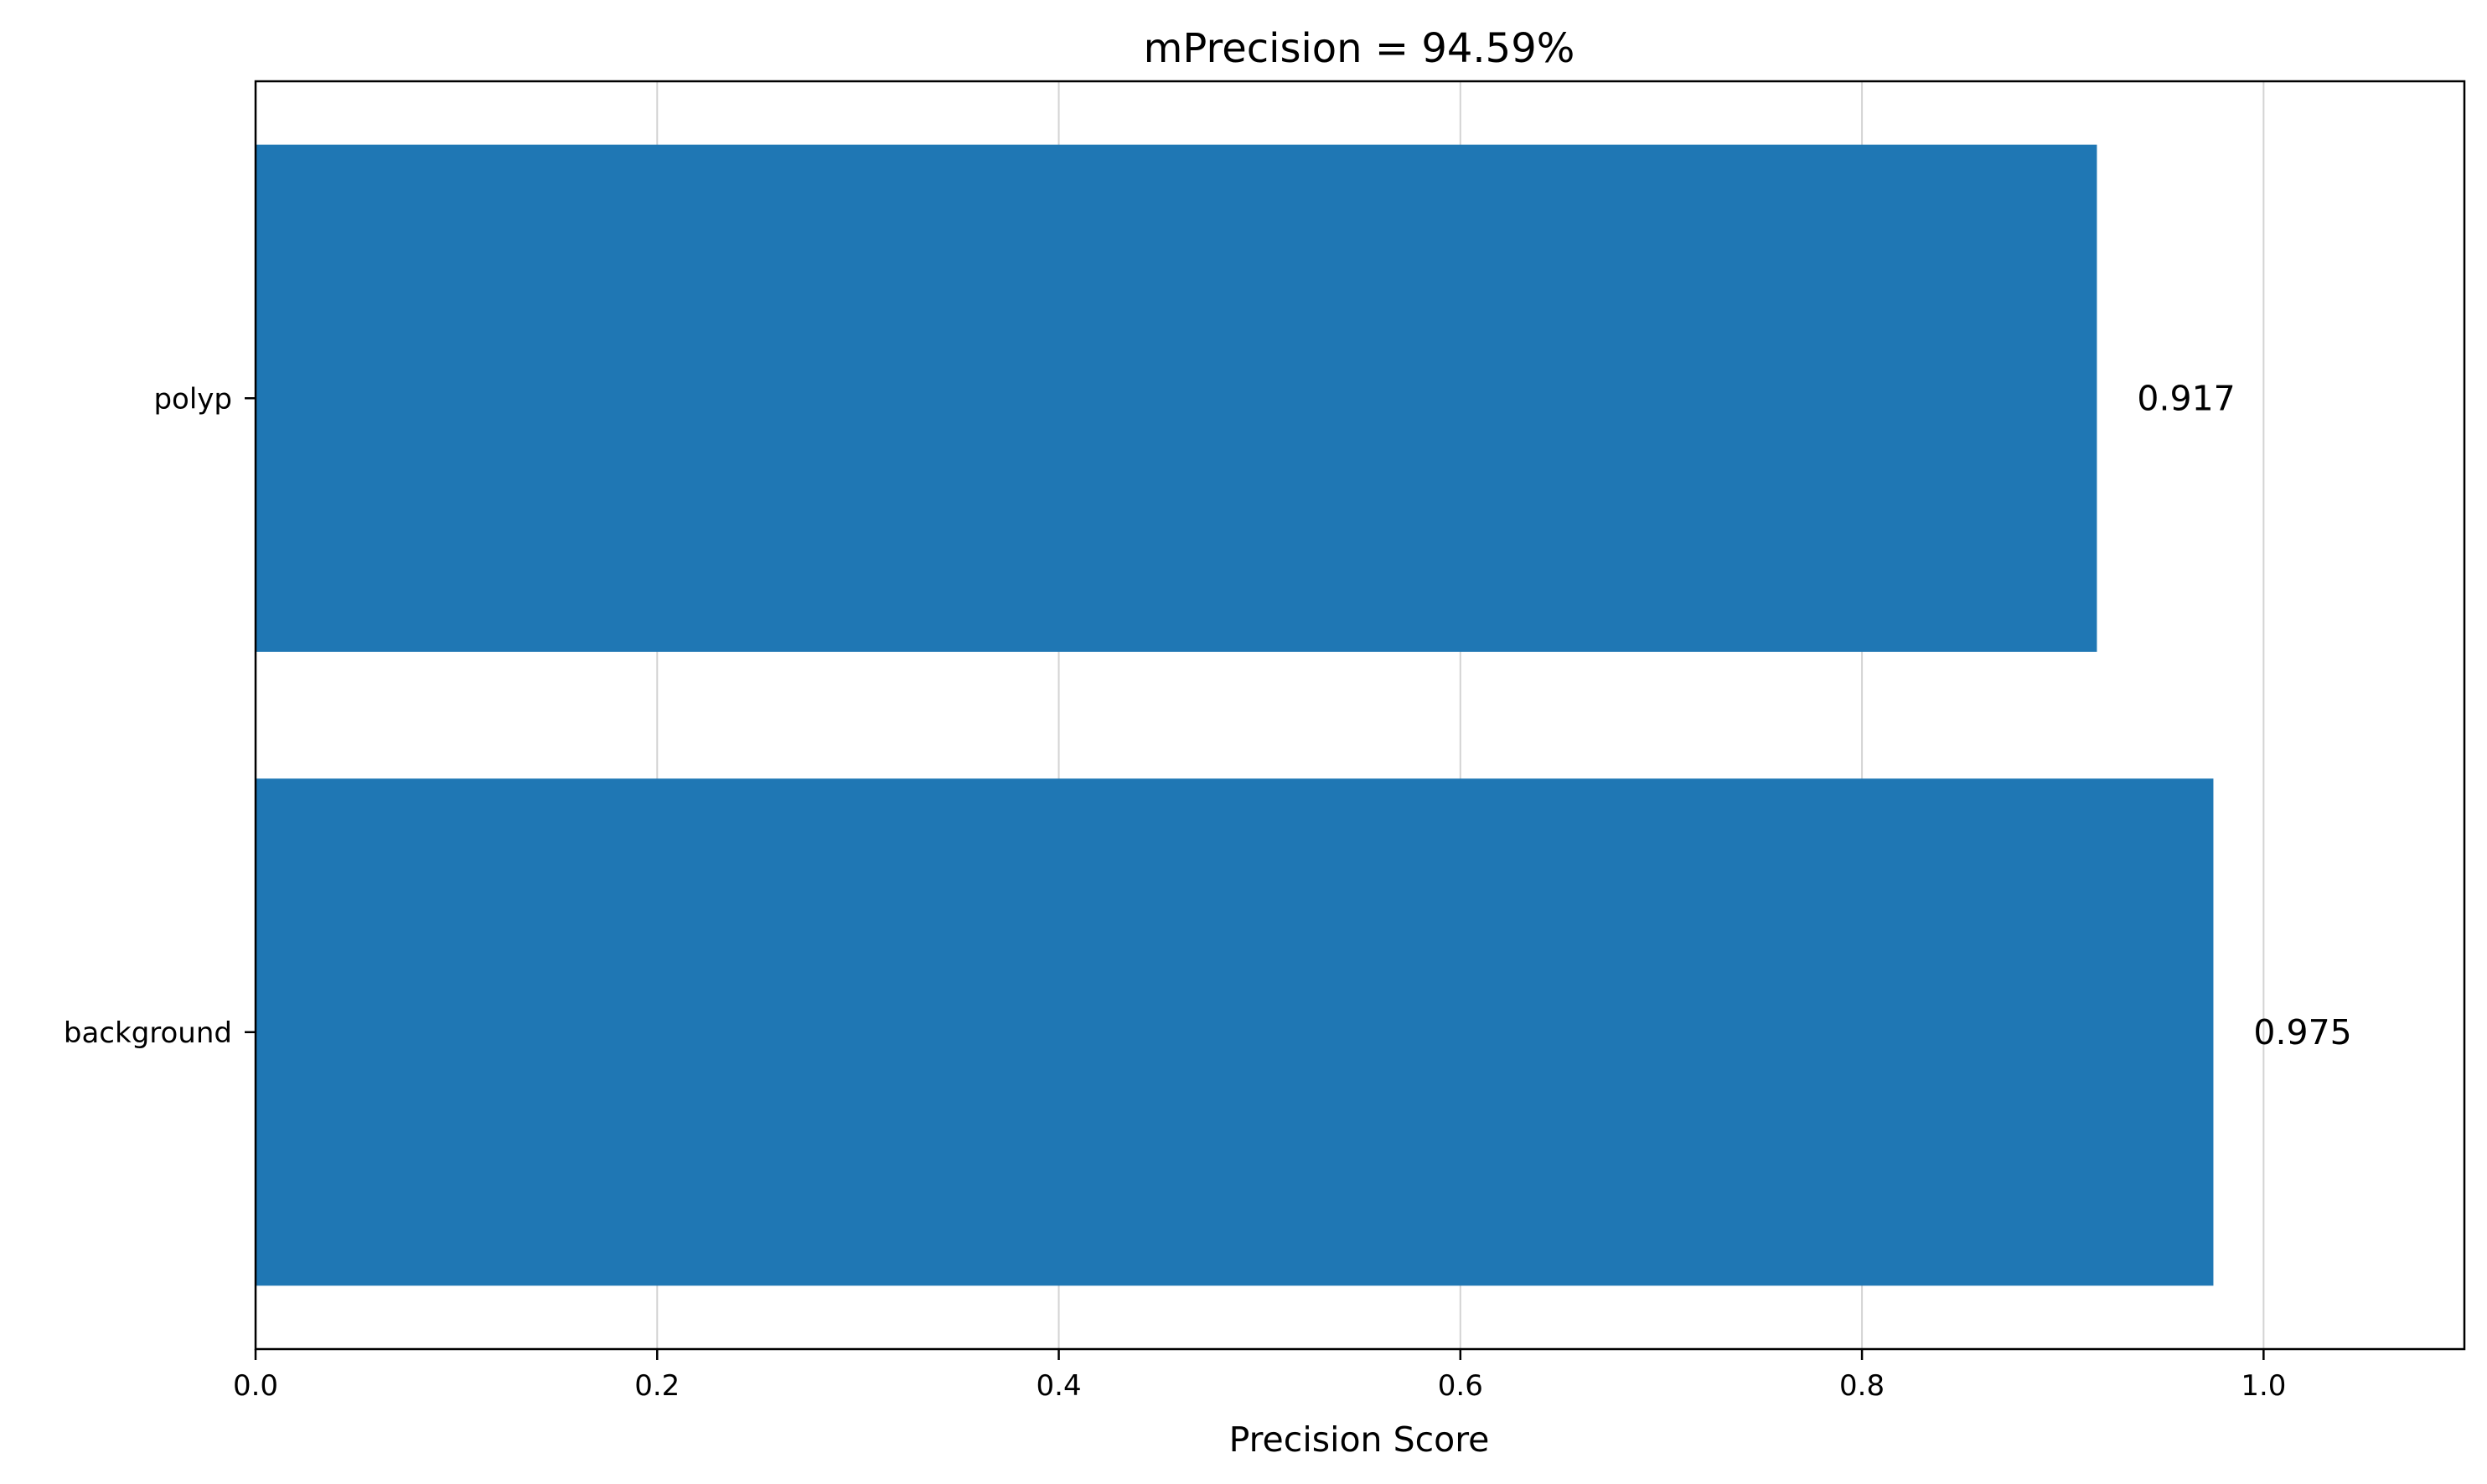  I want to click on chart-title: mPrecision = 94.59%, so click(1359, 49).